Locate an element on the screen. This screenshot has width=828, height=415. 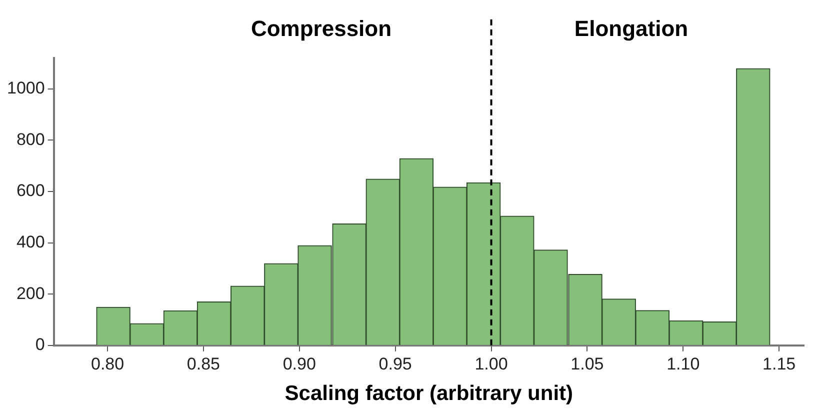
y-tick-label: 600 is located at coordinates (30, 190).